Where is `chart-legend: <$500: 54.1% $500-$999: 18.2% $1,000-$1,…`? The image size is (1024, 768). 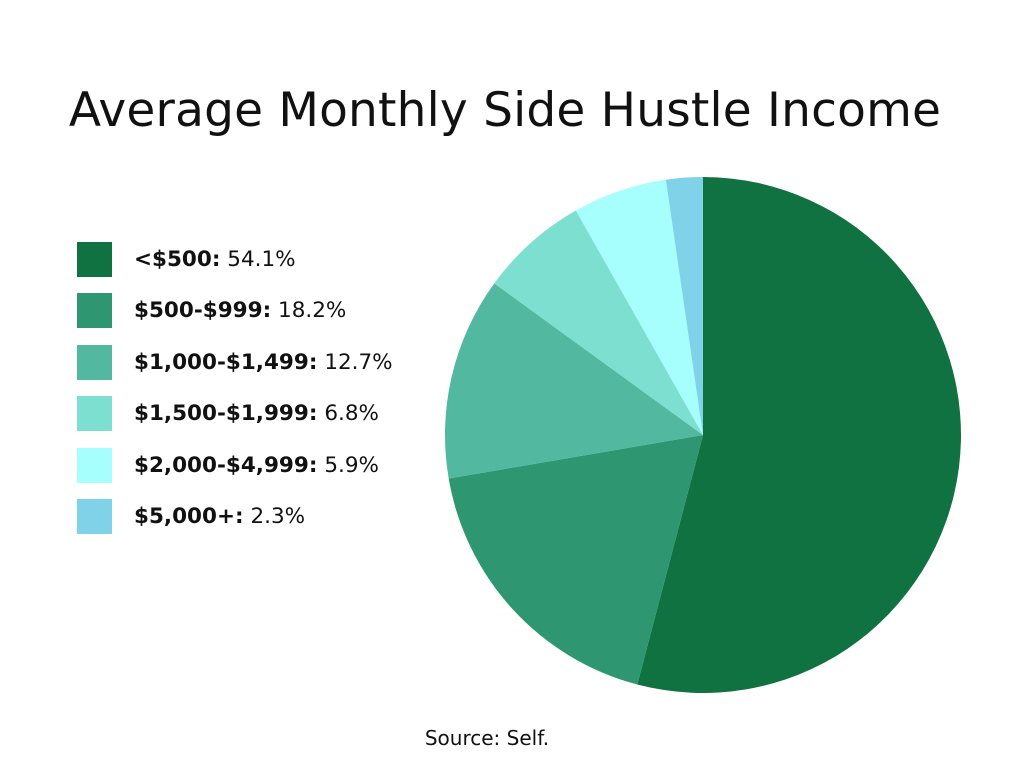
chart-legend: <$500: 54.1% $500-$999: 18.2% $1,000-$1,… is located at coordinates (235, 396).